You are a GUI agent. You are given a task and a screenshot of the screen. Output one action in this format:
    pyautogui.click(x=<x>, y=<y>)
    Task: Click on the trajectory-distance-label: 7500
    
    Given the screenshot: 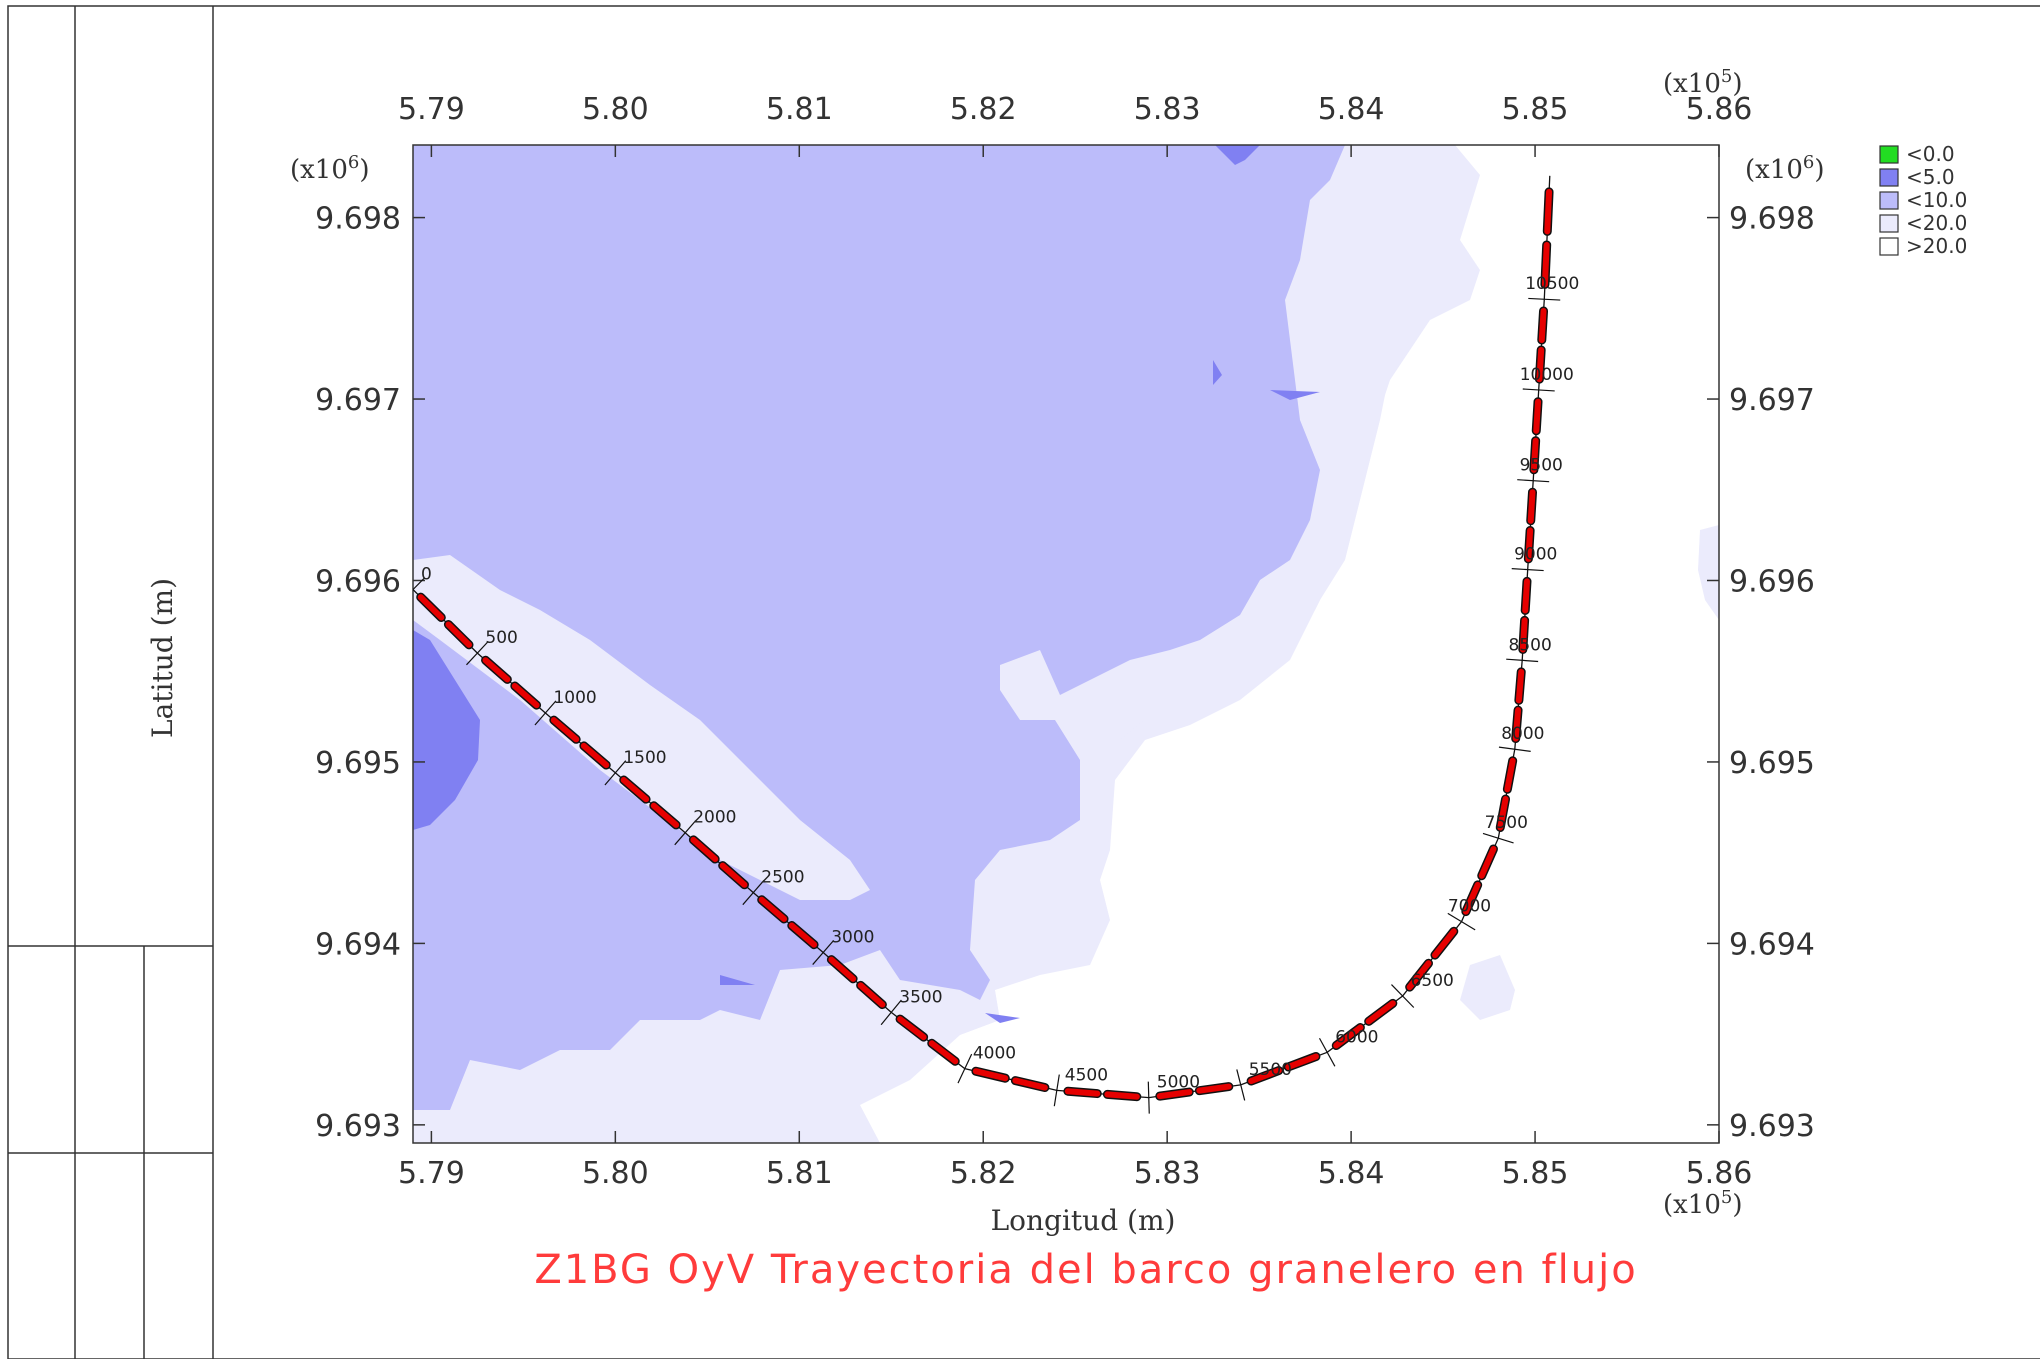 What is the action you would take?
    pyautogui.click(x=1506, y=823)
    